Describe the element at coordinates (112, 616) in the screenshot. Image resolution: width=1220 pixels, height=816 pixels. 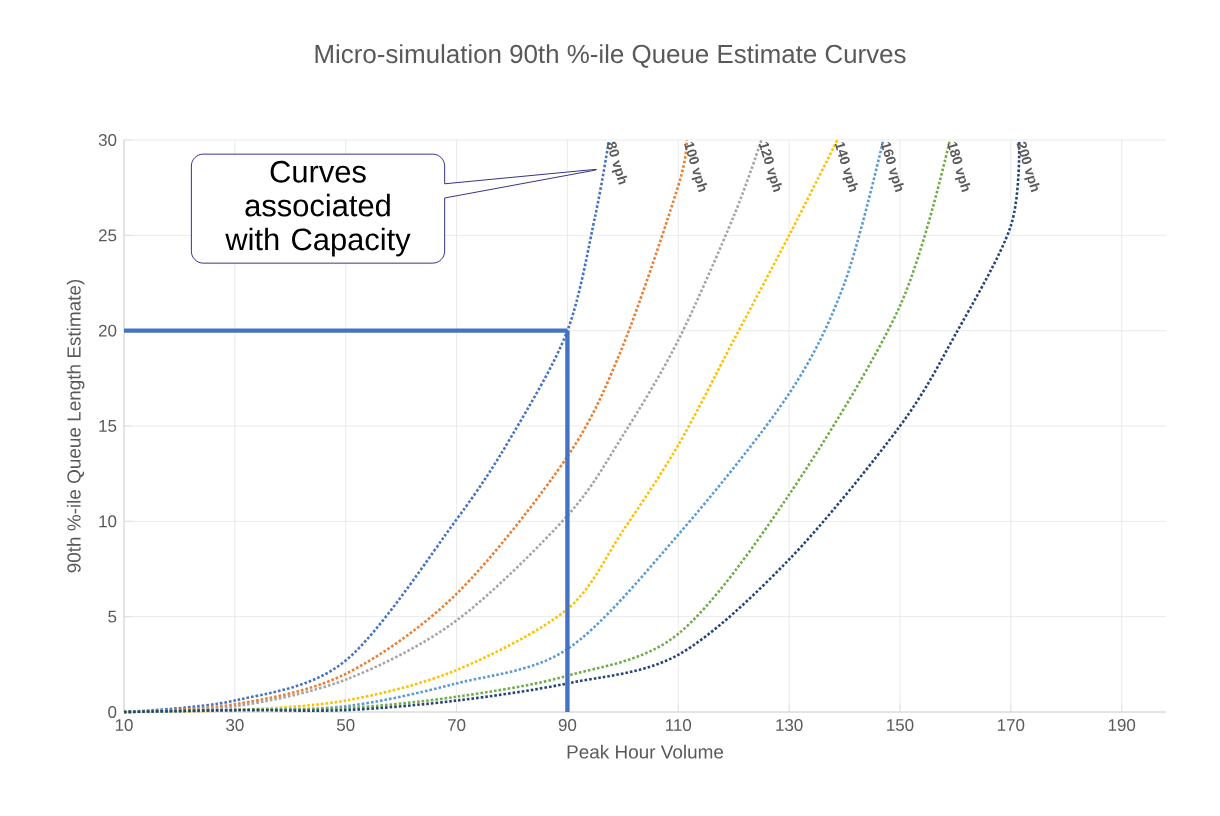
I see `y-tick-label: 5` at that location.